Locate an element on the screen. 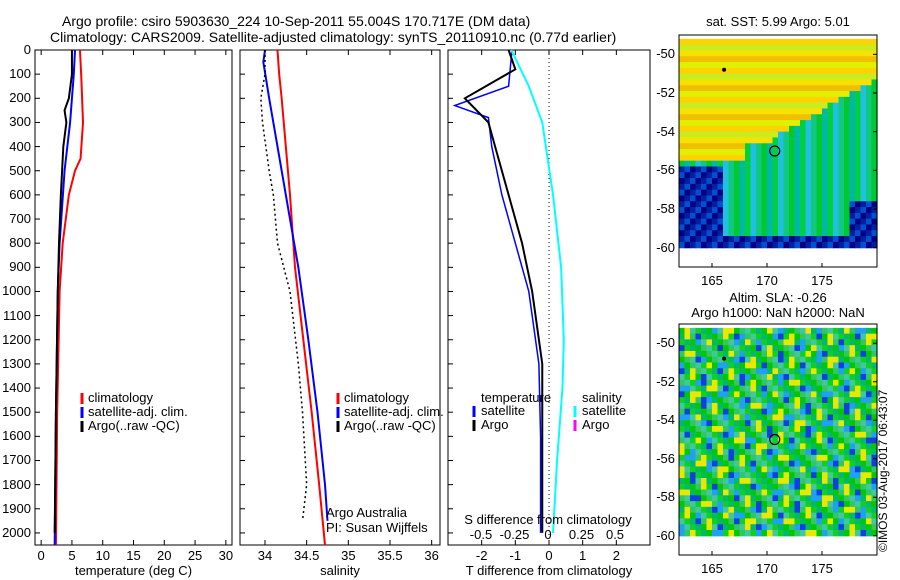  x-tick-label: 30 is located at coordinates (226, 555).